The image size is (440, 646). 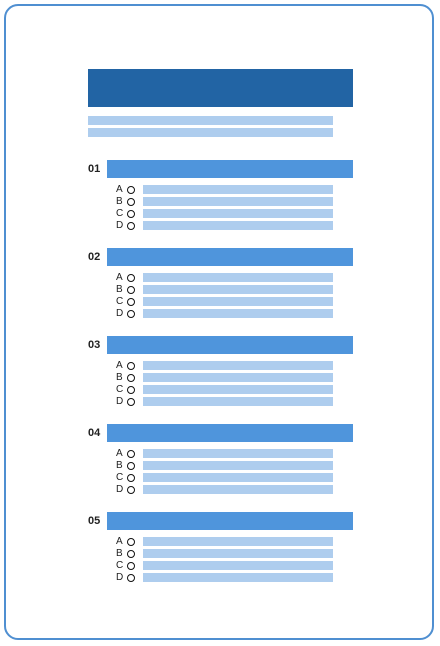 What do you see at coordinates (94, 433) in the screenshot?
I see `question-number: 04` at bounding box center [94, 433].